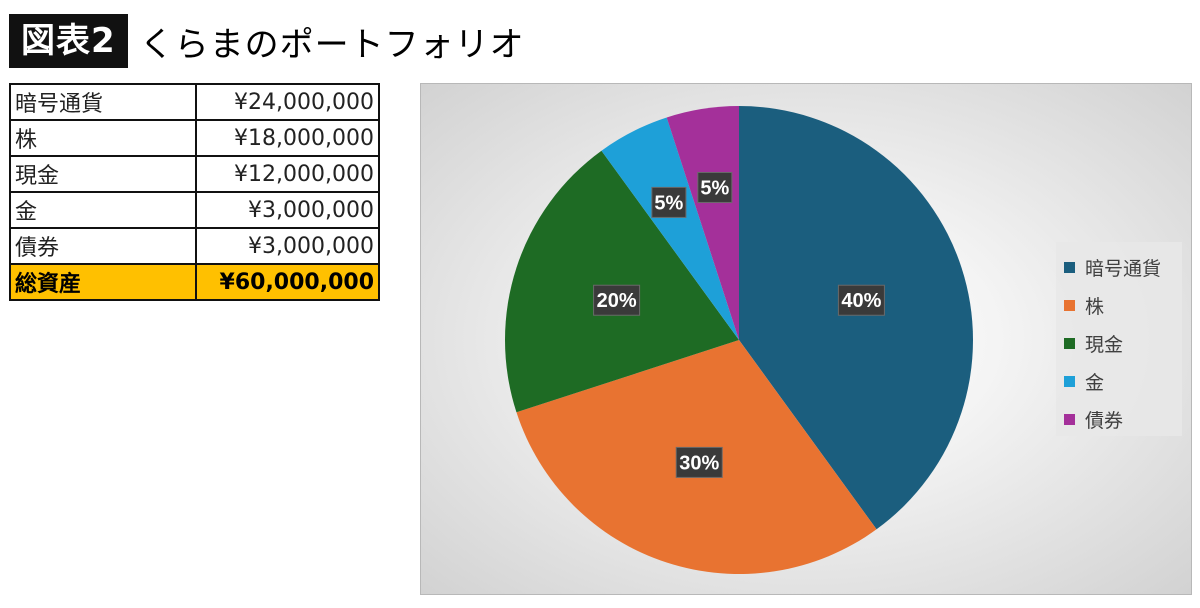 Image resolution: width=1200 pixels, height=608 pixels. I want to click on legend-item: 現金, so click(1123, 343).